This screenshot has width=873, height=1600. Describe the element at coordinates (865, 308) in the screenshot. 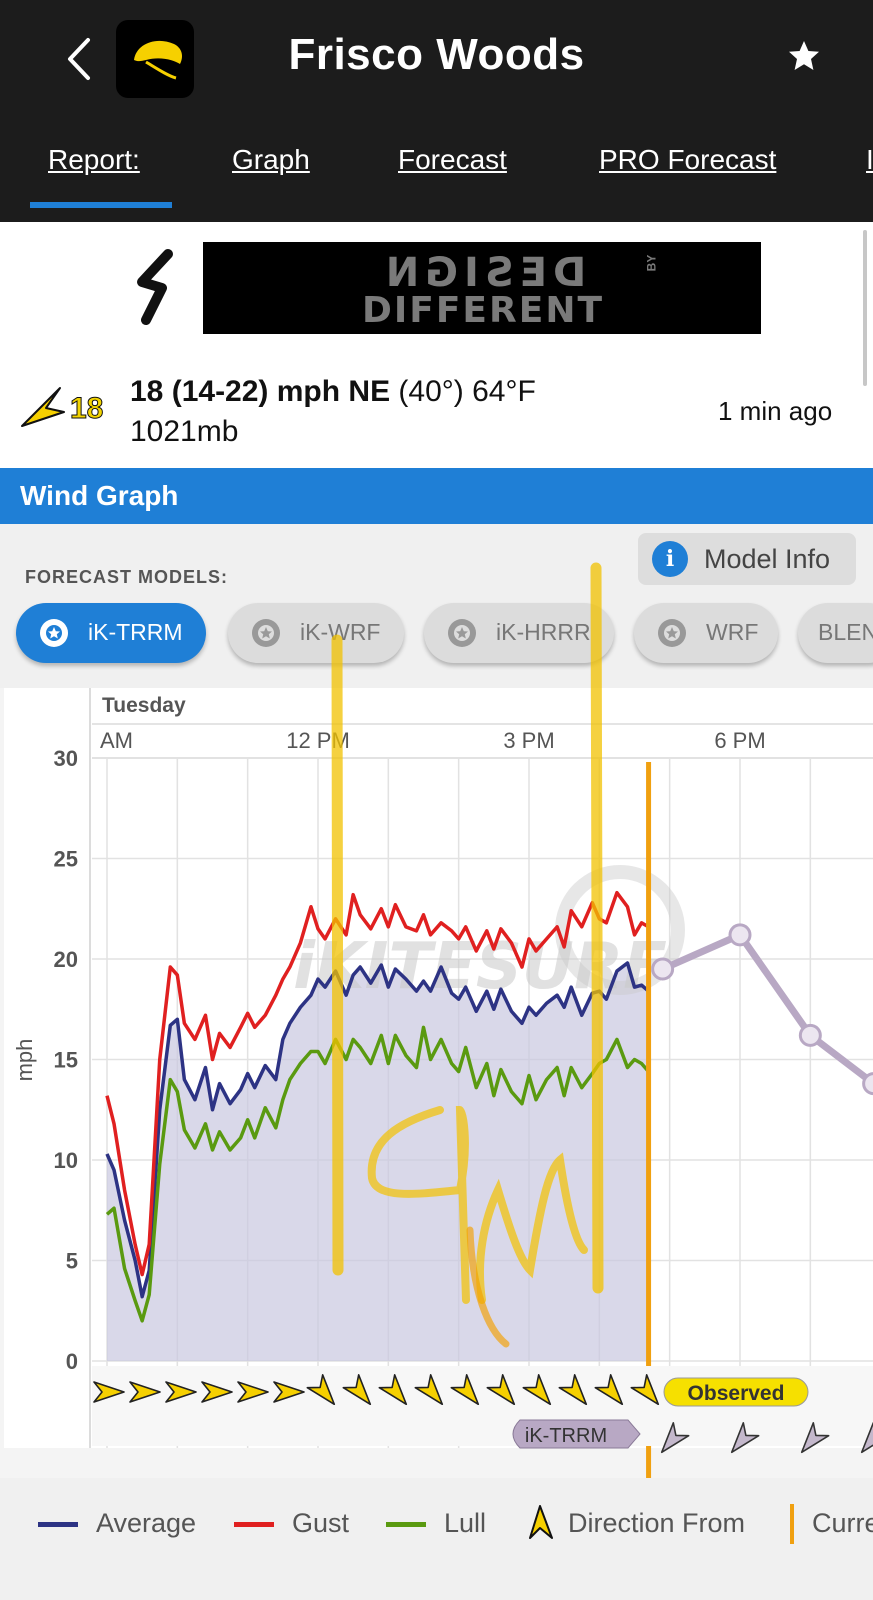

I see `scrollbar` at that location.